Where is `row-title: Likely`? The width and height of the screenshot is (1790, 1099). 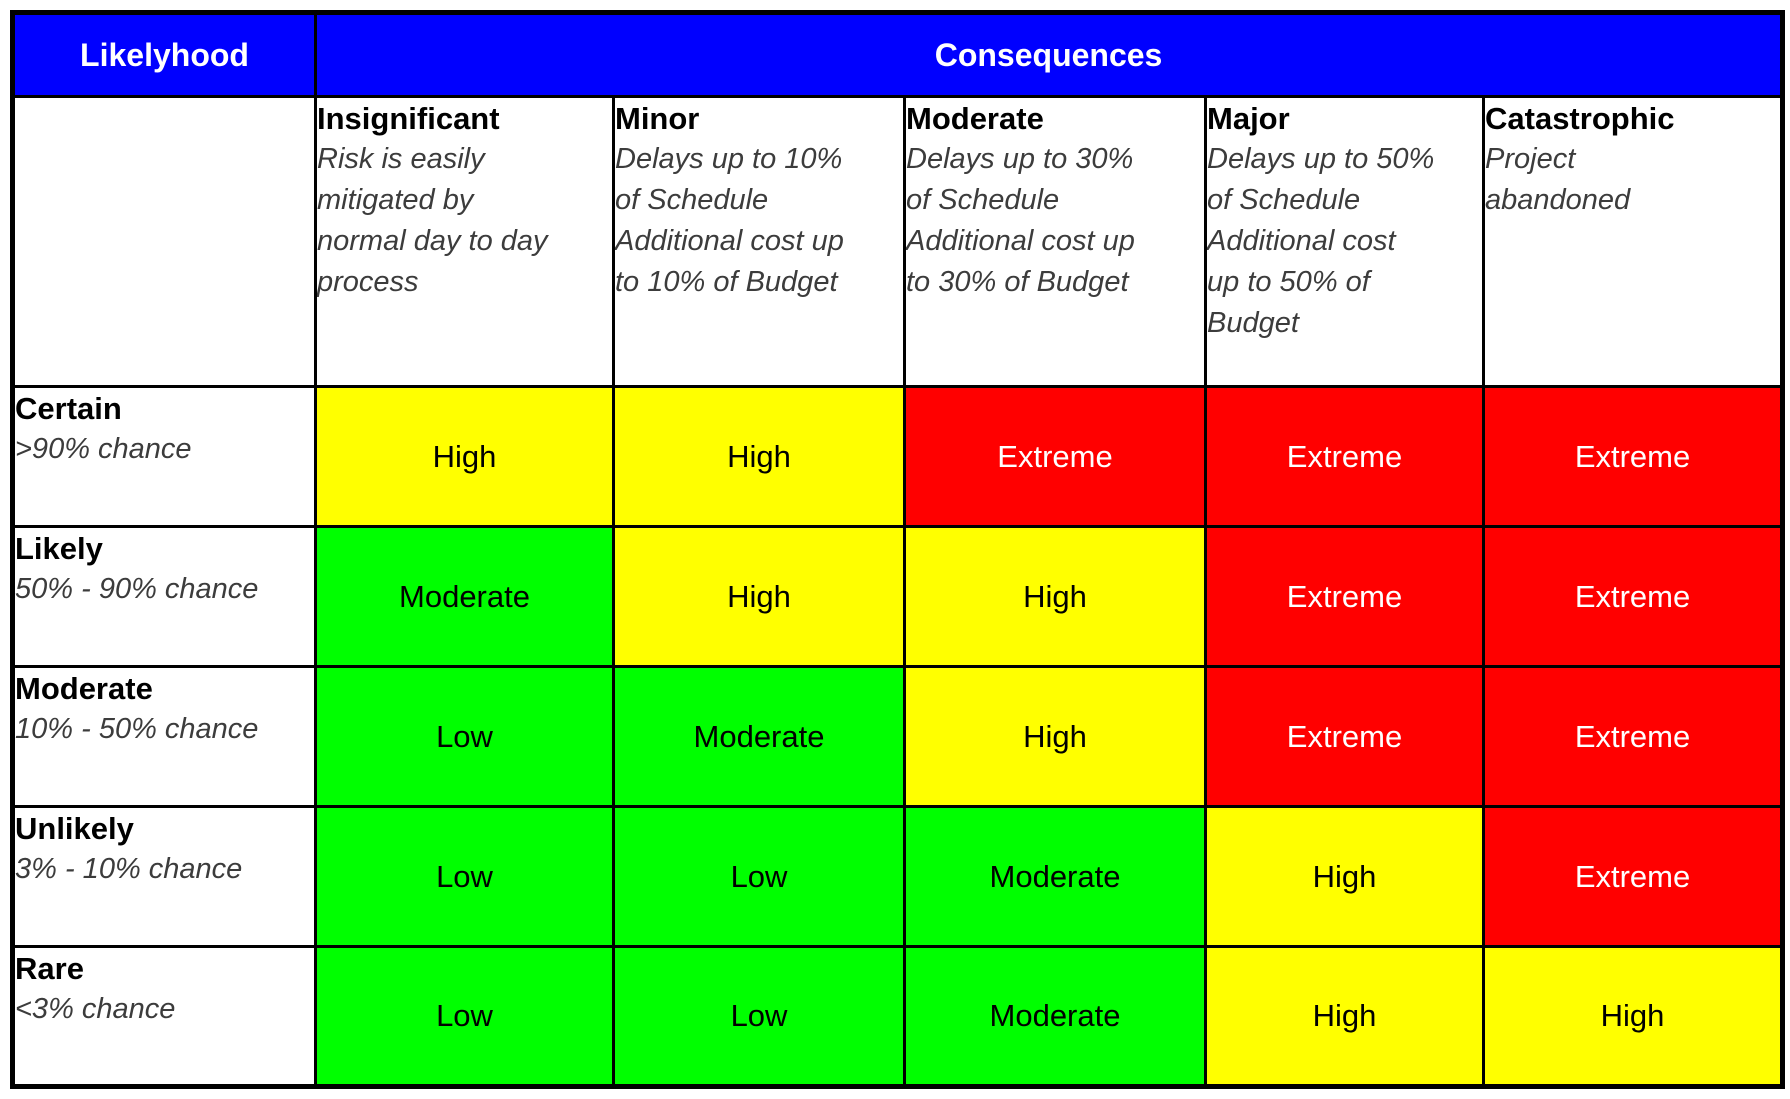
row-title: Likely is located at coordinates (59, 548).